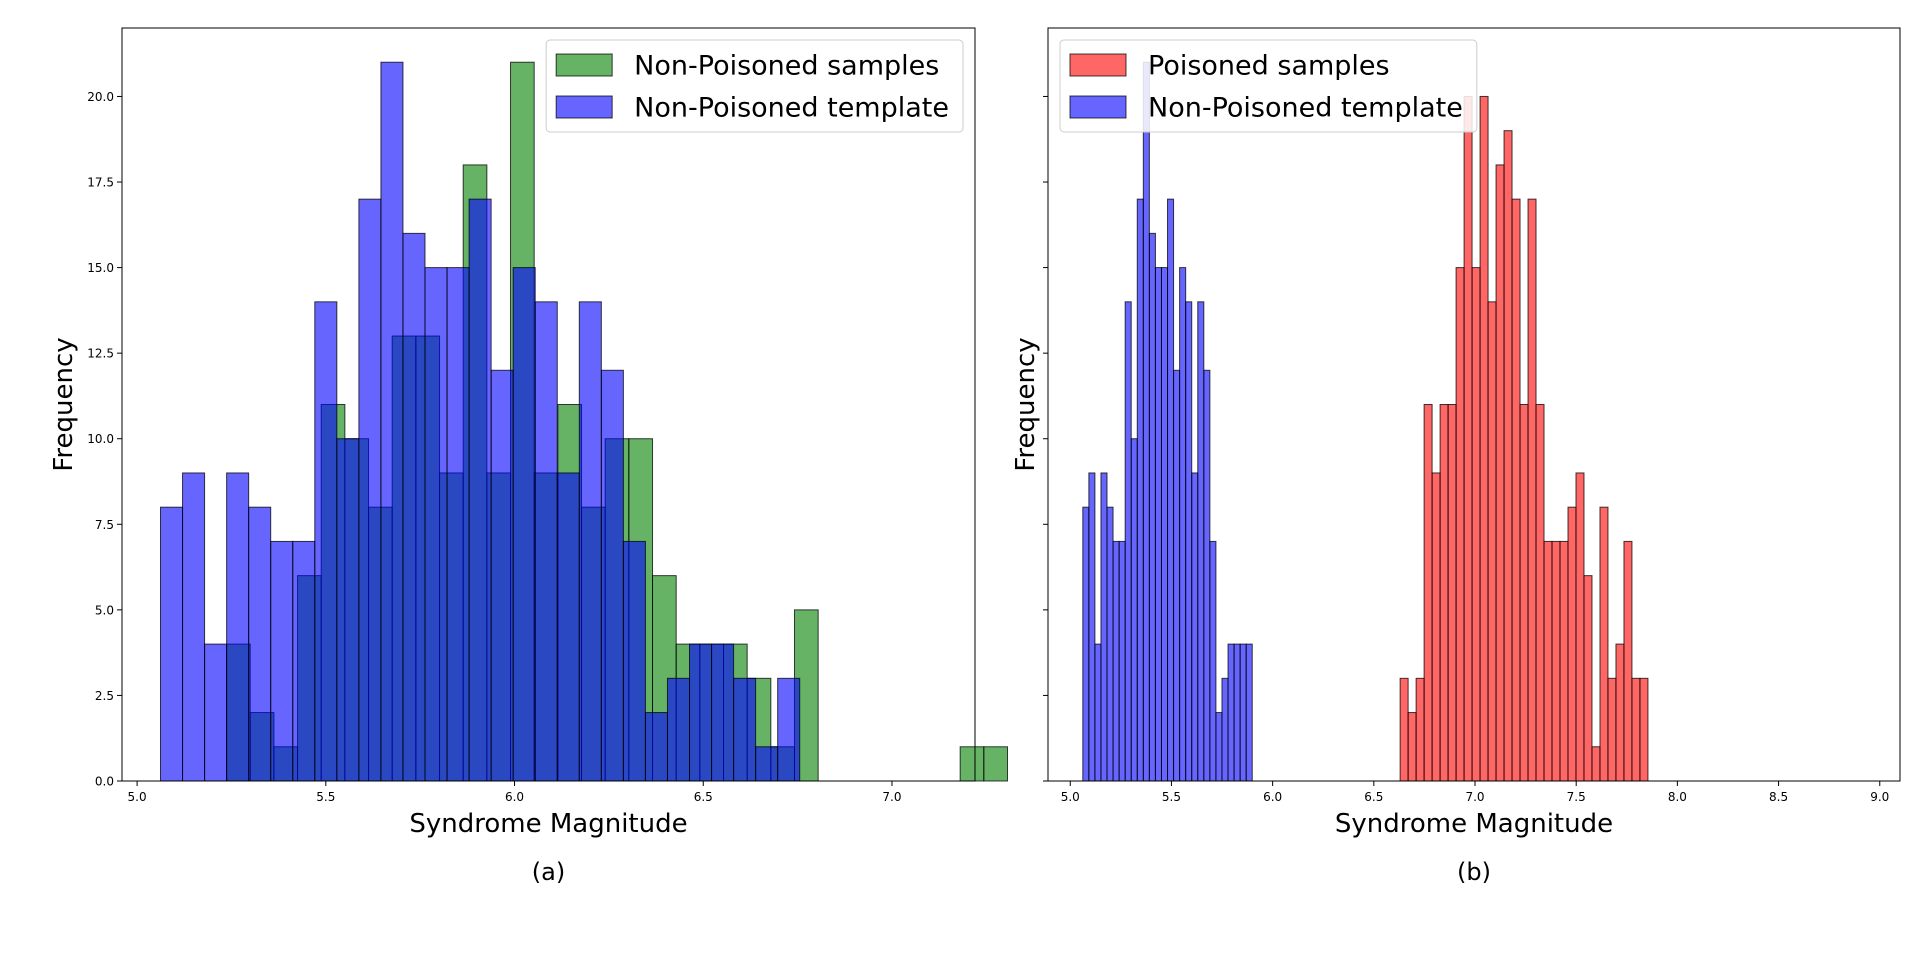  I want to click on legend-label: Poisoned samples, so click(1269, 66).